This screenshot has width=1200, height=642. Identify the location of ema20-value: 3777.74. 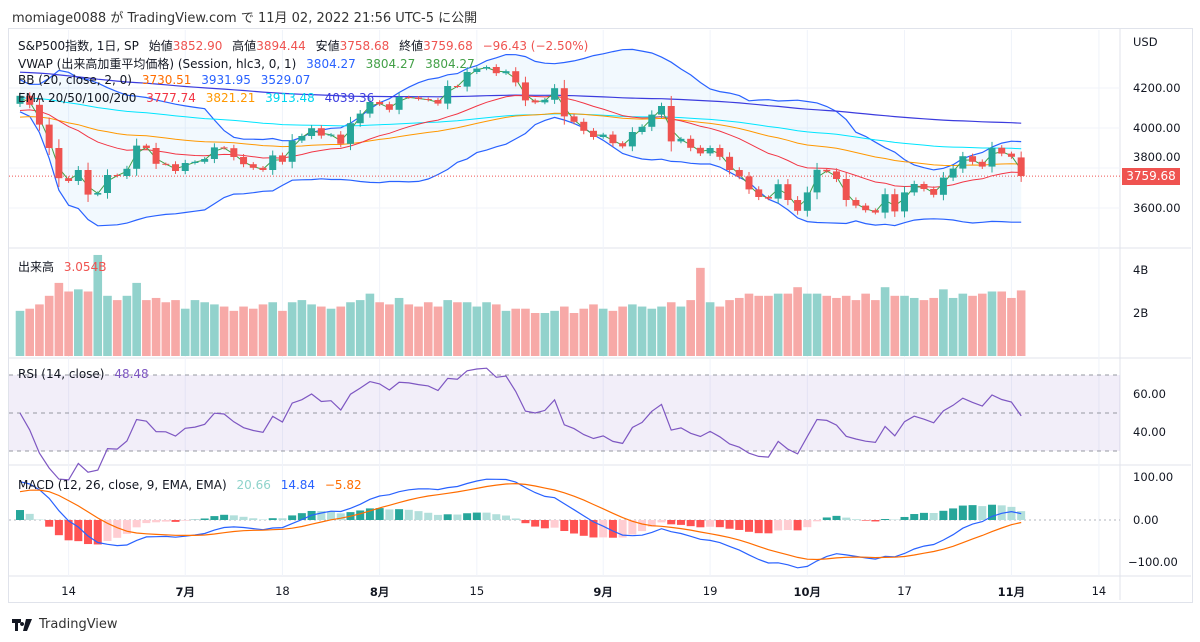
(171, 98).